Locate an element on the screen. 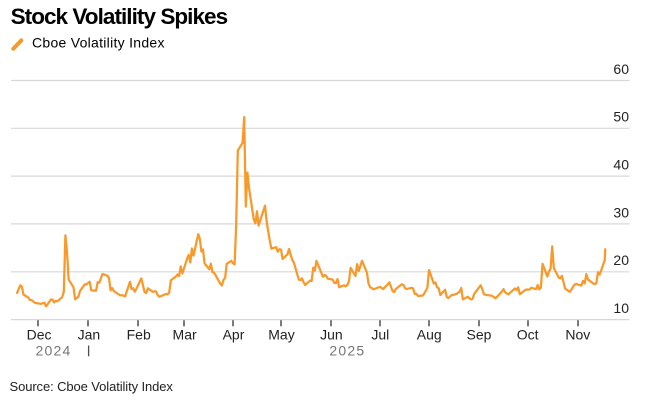 This screenshot has height=405, width=656. svg-text: Sep is located at coordinates (479, 335).